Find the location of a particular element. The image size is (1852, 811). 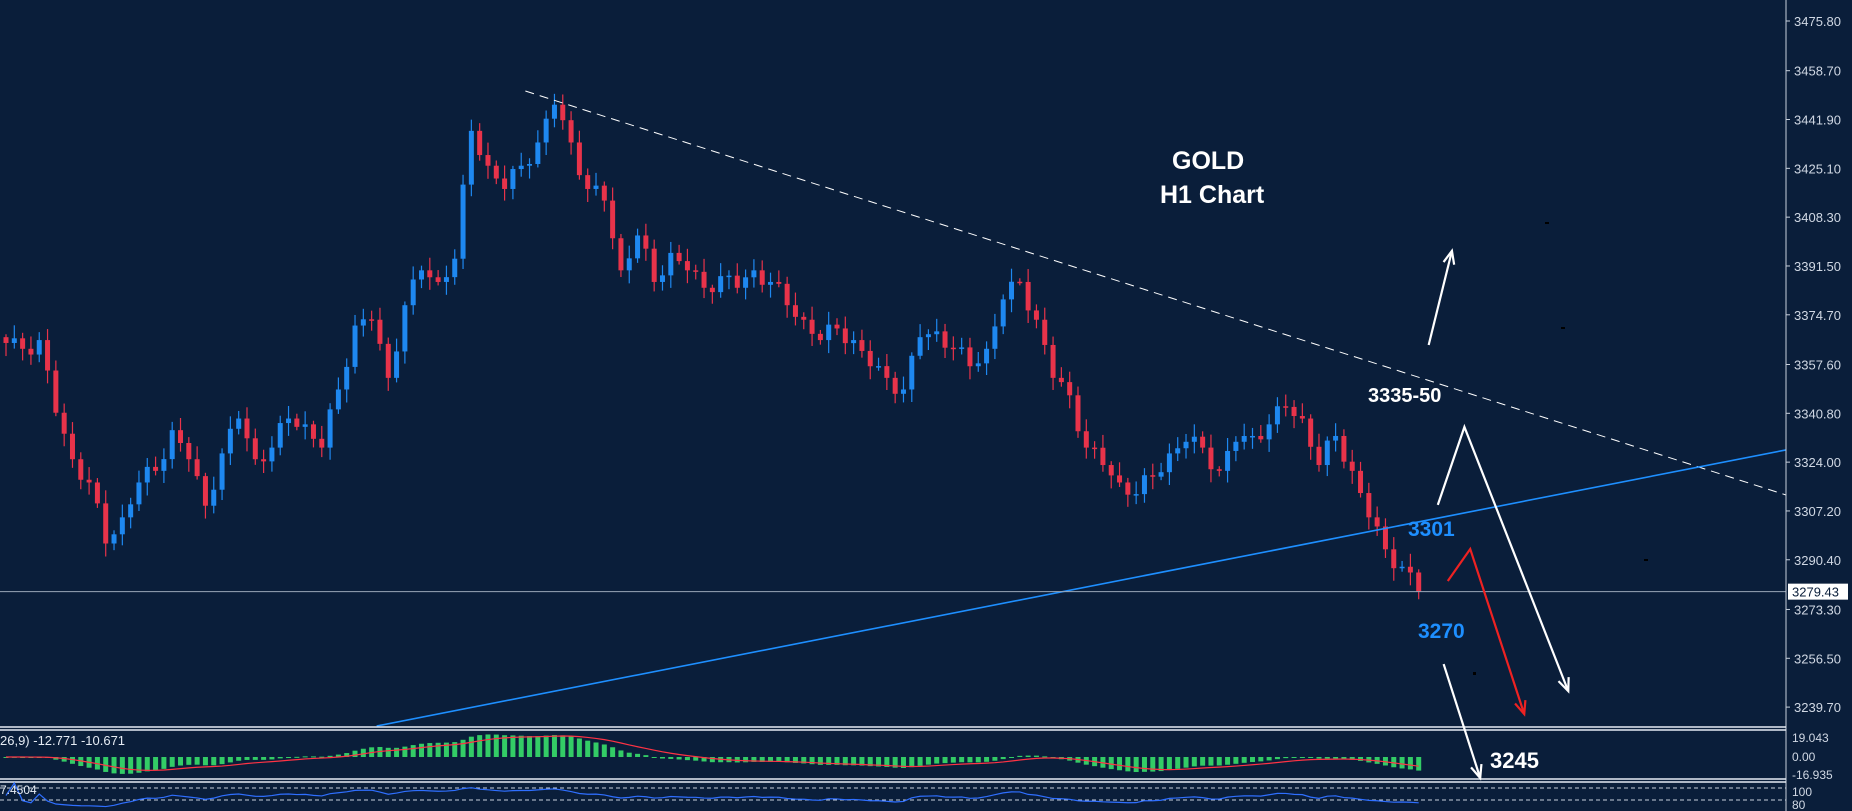

forecast-arrow is located at coordinates (1440, 298).